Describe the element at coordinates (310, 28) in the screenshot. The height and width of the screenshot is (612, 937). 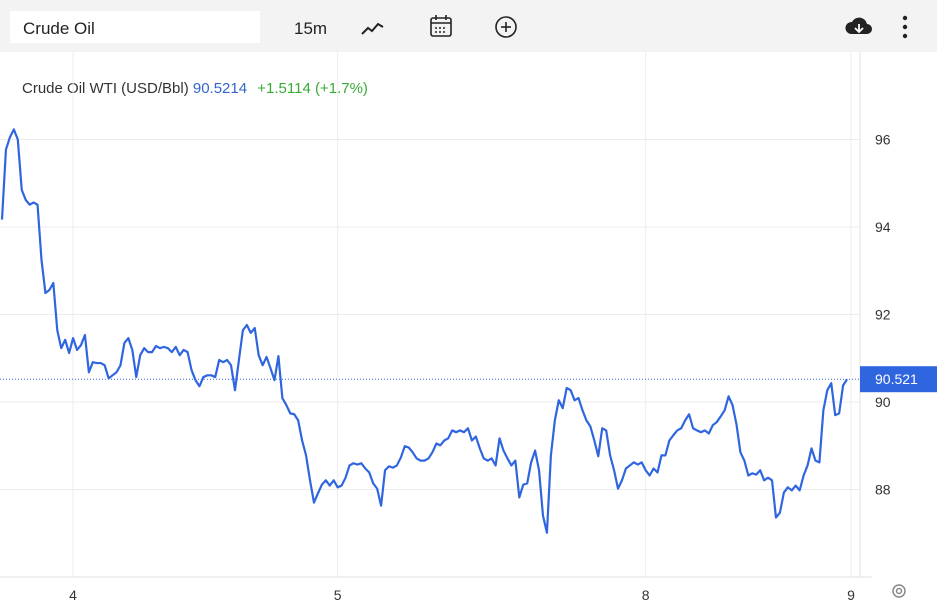
I see `interval-button: 15m` at that location.